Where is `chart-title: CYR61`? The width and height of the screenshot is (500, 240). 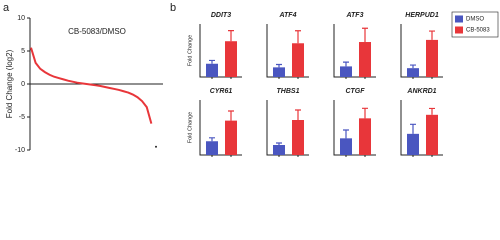
chart-title: CYR61 is located at coordinates (221, 91).